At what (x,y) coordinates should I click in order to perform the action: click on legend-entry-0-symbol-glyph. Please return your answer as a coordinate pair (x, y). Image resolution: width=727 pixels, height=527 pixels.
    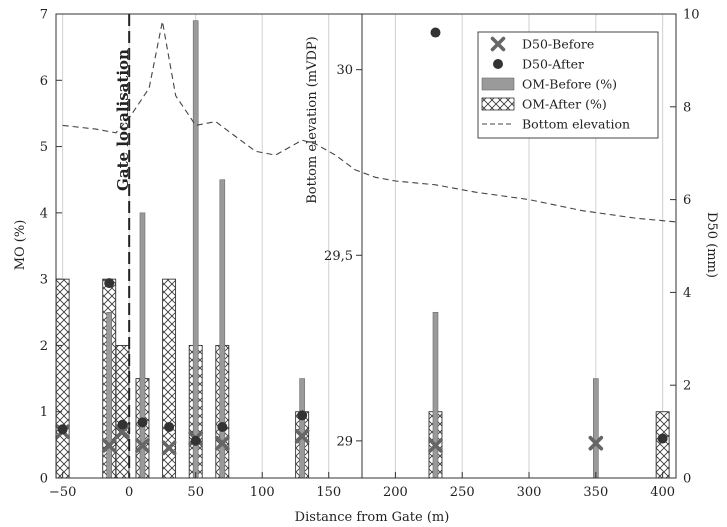
    Looking at the image, I should click on (498, 44).